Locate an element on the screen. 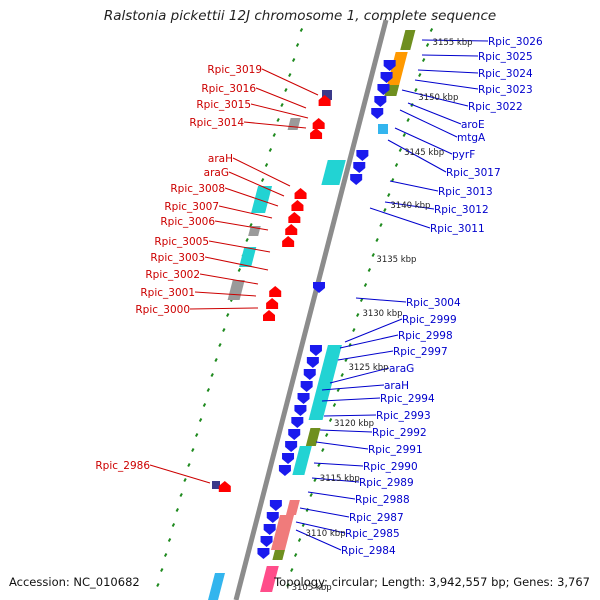  reverse-gene-label: Rpic_3013 is located at coordinates (465, 192).